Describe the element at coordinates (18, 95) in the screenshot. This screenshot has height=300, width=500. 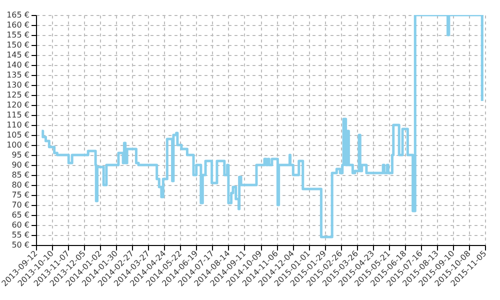
I see `y-tick-label: 125 €` at that location.